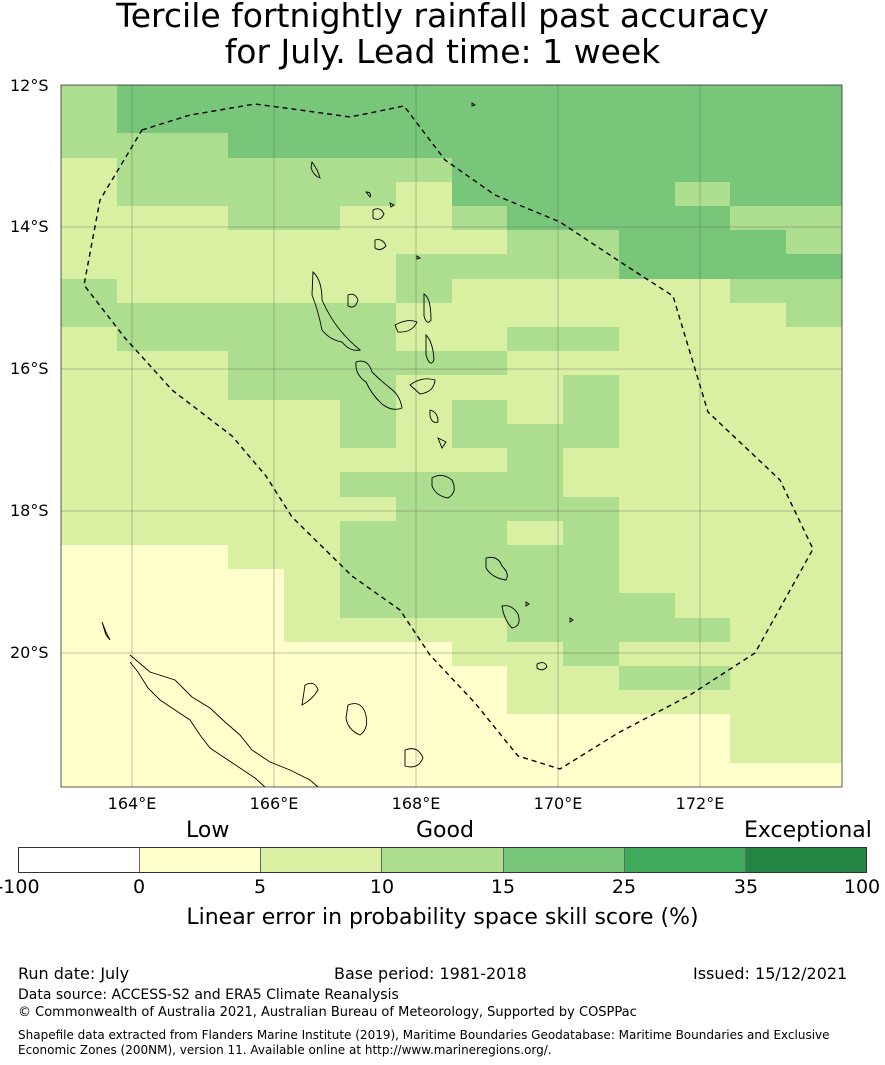 Image resolution: width=885 pixels, height=1065 pixels. What do you see at coordinates (315, 169) in the screenshot?
I see `torres-islands-outline` at bounding box center [315, 169].